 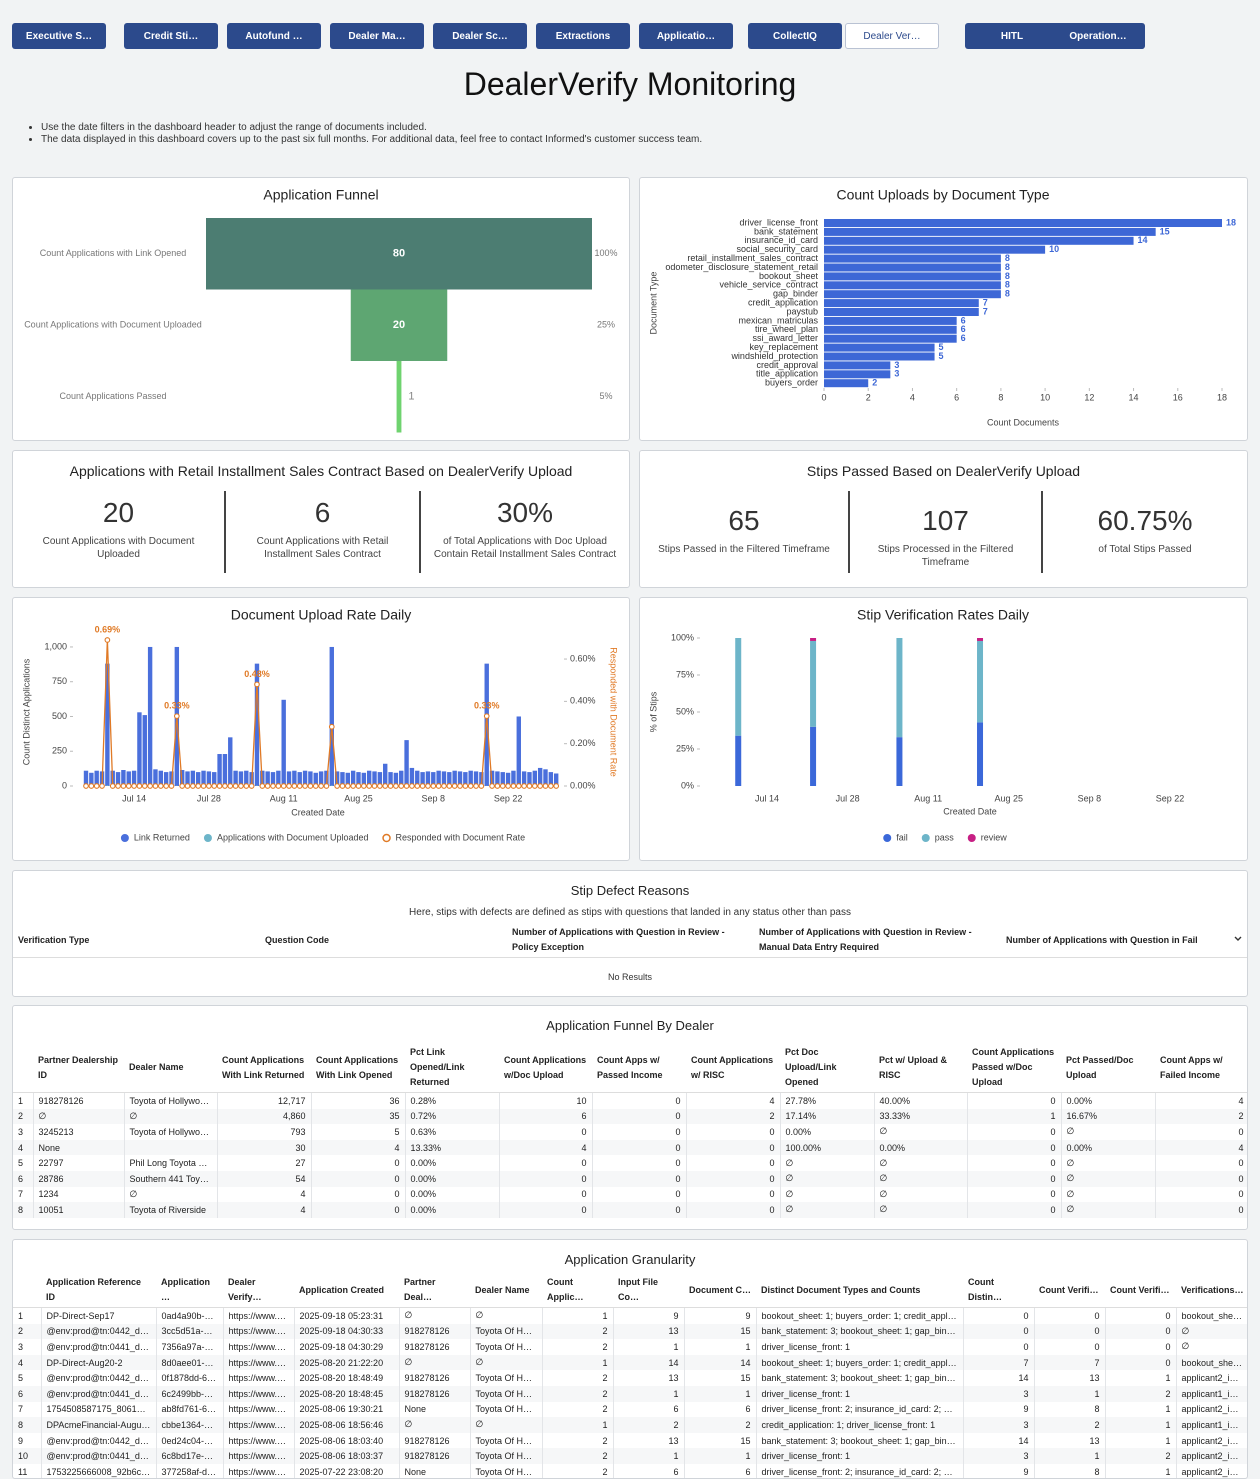 What do you see at coordinates (346, 1394) in the screenshot?
I see `table-cell: 2025-08-20 18:48:45` at bounding box center [346, 1394].